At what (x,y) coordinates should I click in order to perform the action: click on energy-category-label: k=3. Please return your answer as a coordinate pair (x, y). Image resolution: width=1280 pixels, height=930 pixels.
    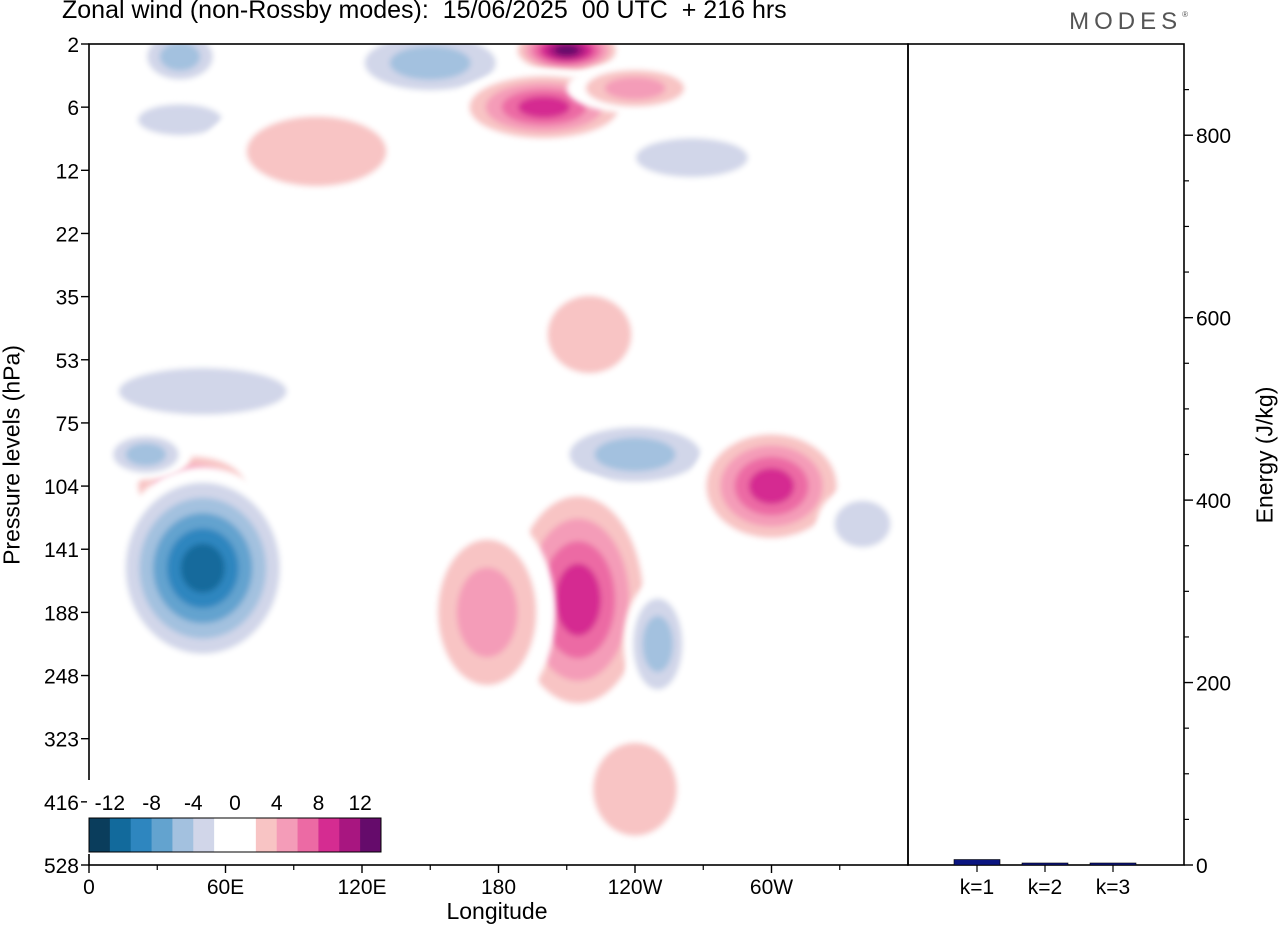
    Looking at the image, I should click on (1113, 887).